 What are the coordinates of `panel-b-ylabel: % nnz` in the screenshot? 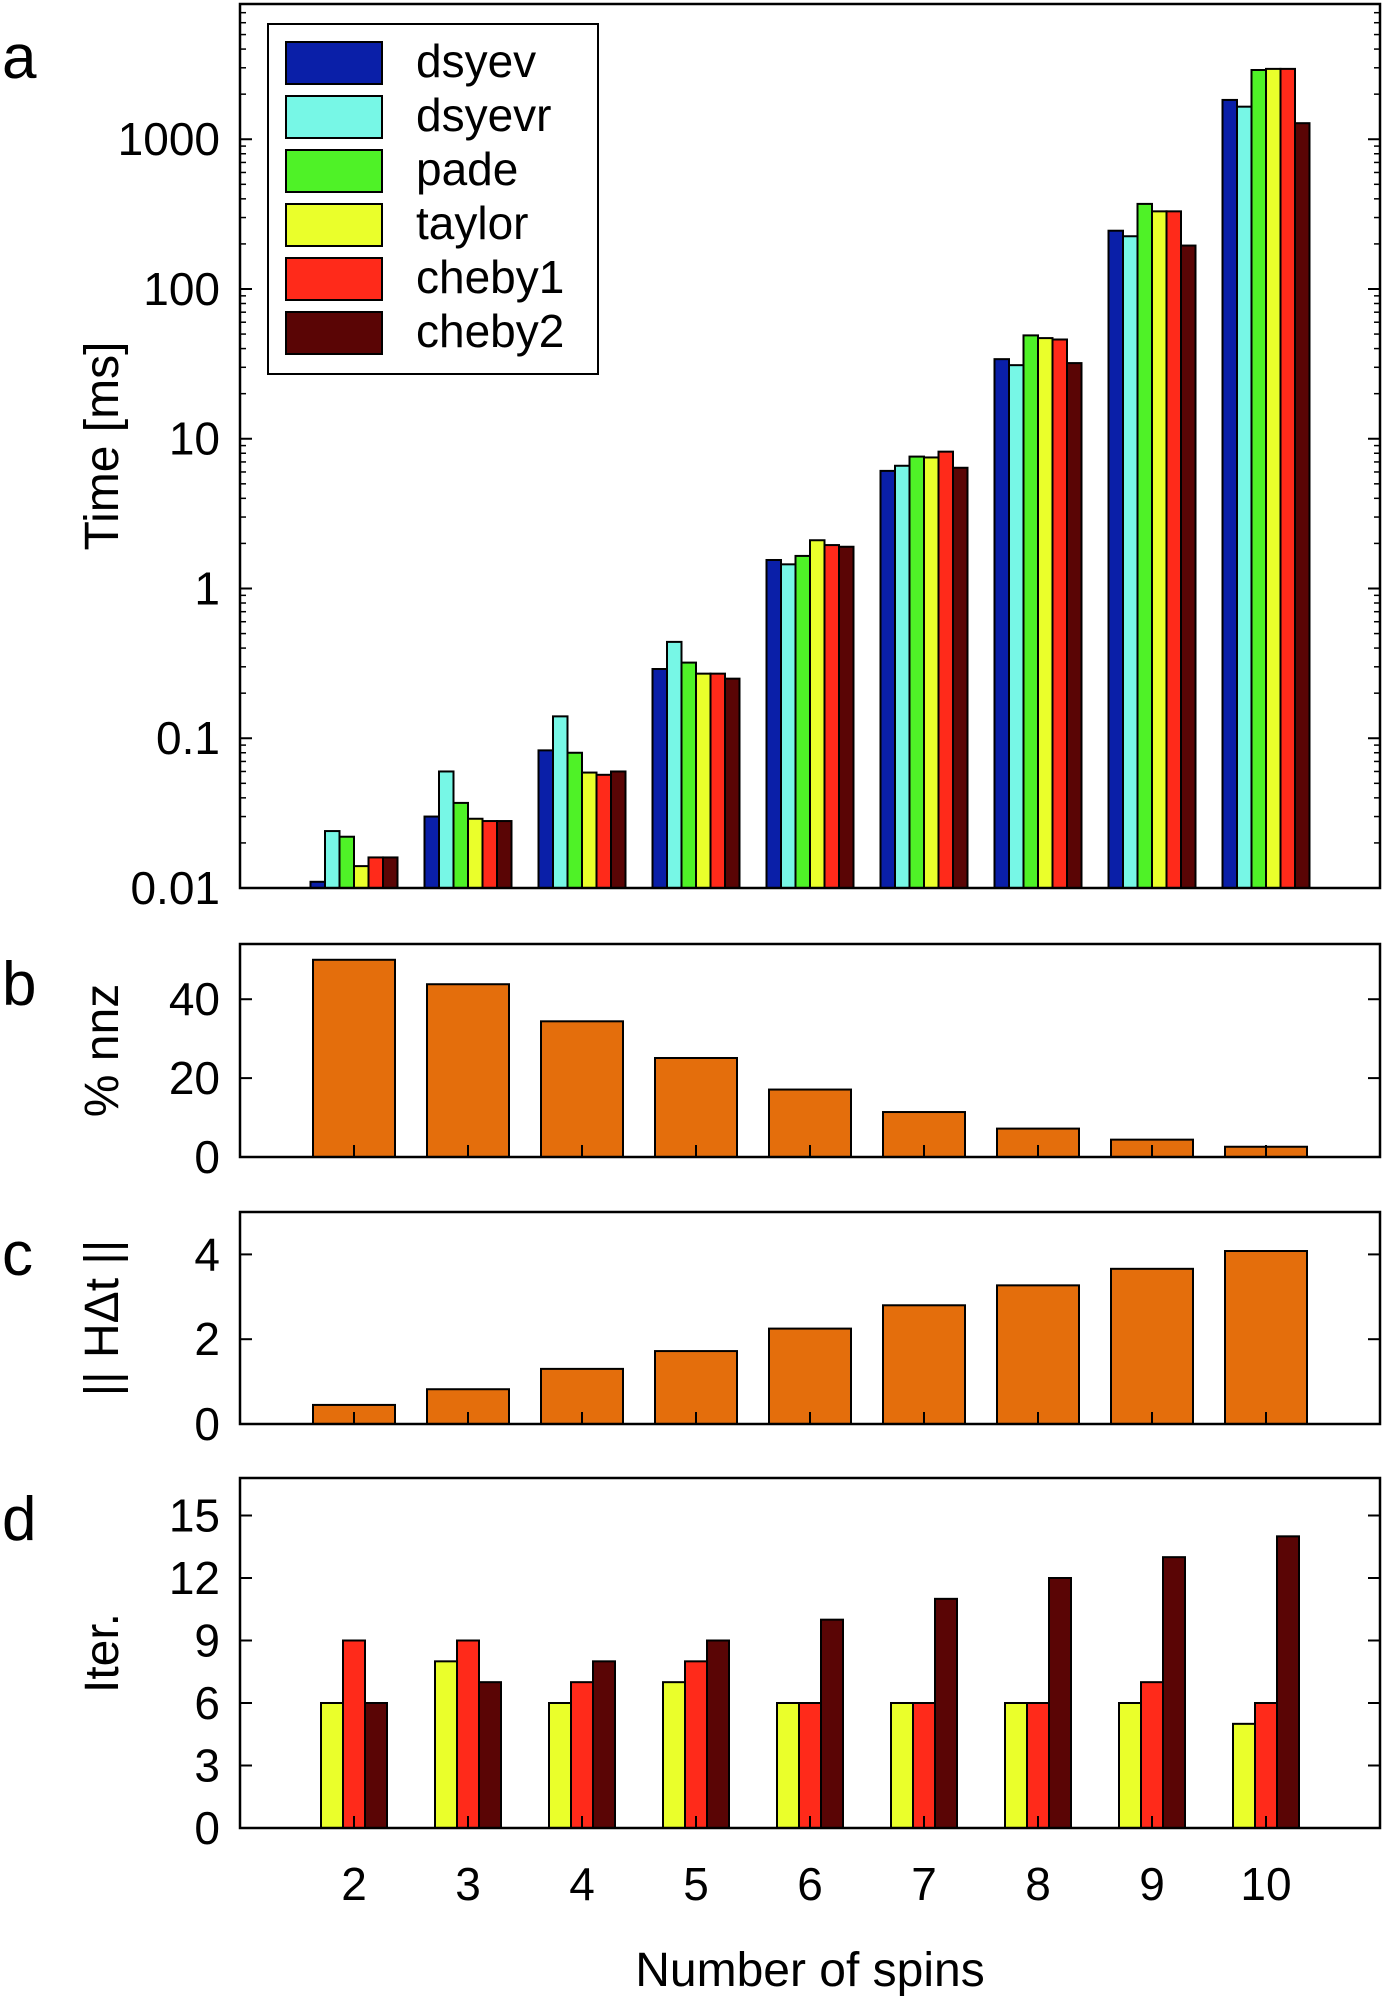 It's located at (102, 1050).